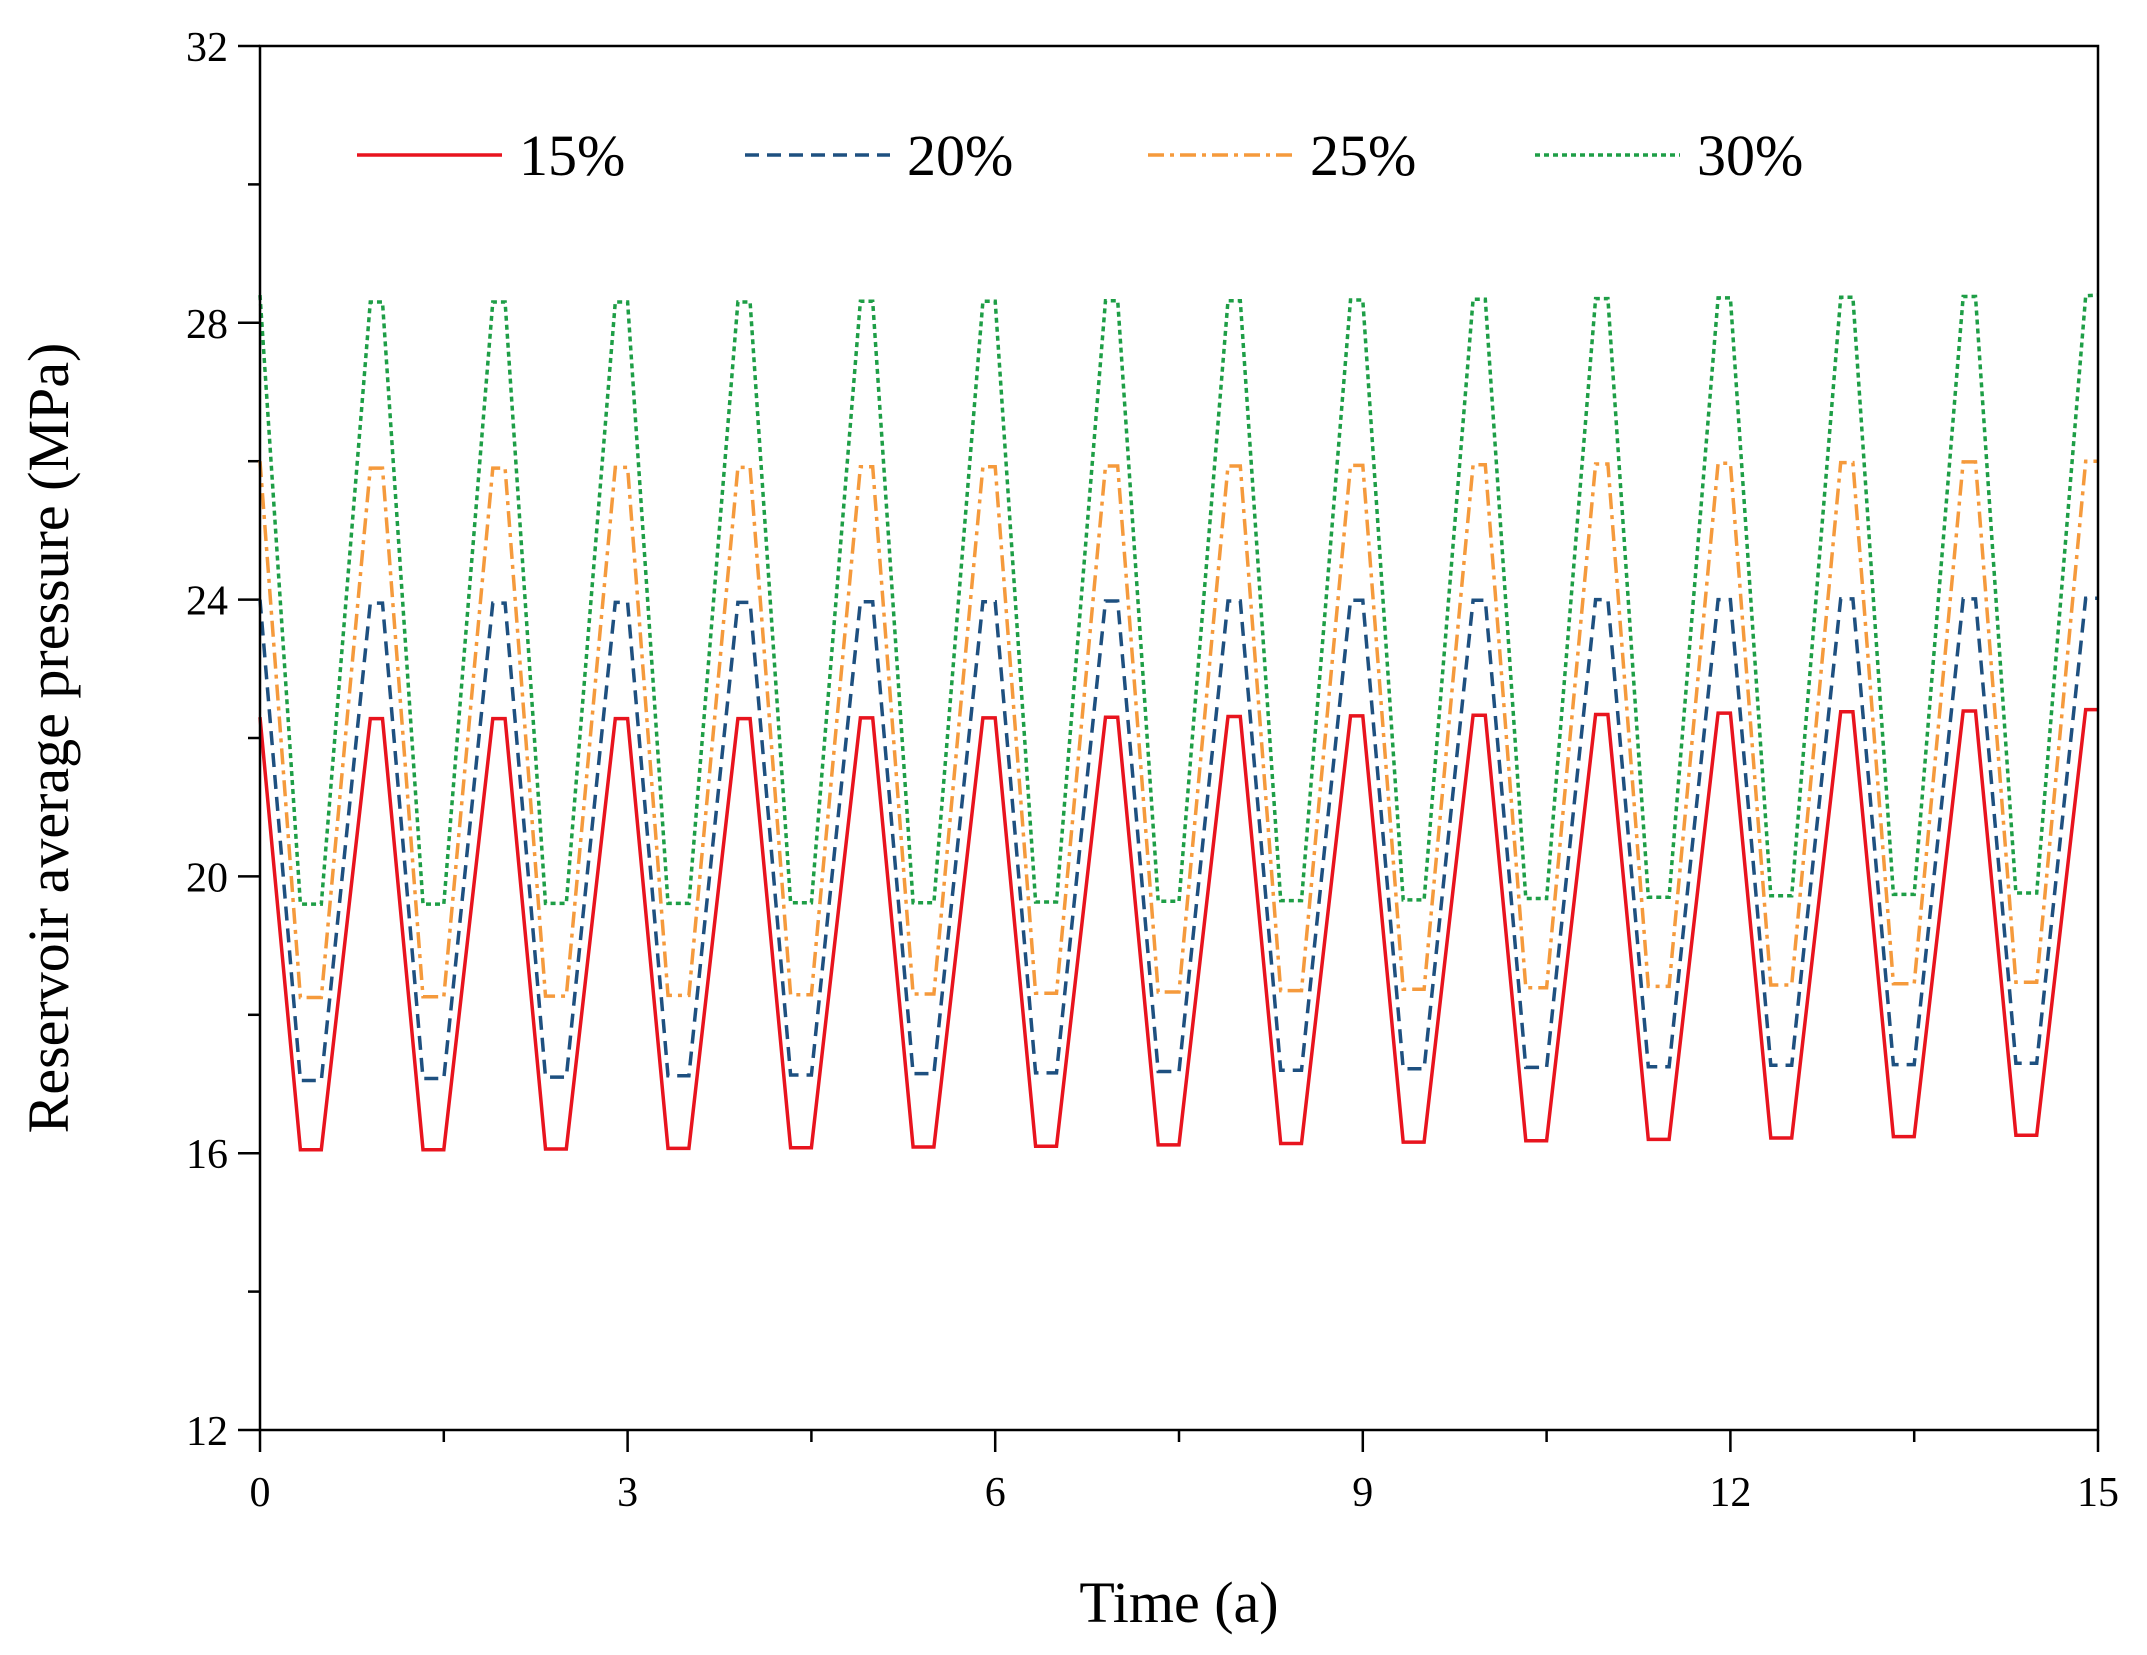 The height and width of the screenshot is (1655, 2147). I want to click on x-tick-label: 3, so click(627, 1493).